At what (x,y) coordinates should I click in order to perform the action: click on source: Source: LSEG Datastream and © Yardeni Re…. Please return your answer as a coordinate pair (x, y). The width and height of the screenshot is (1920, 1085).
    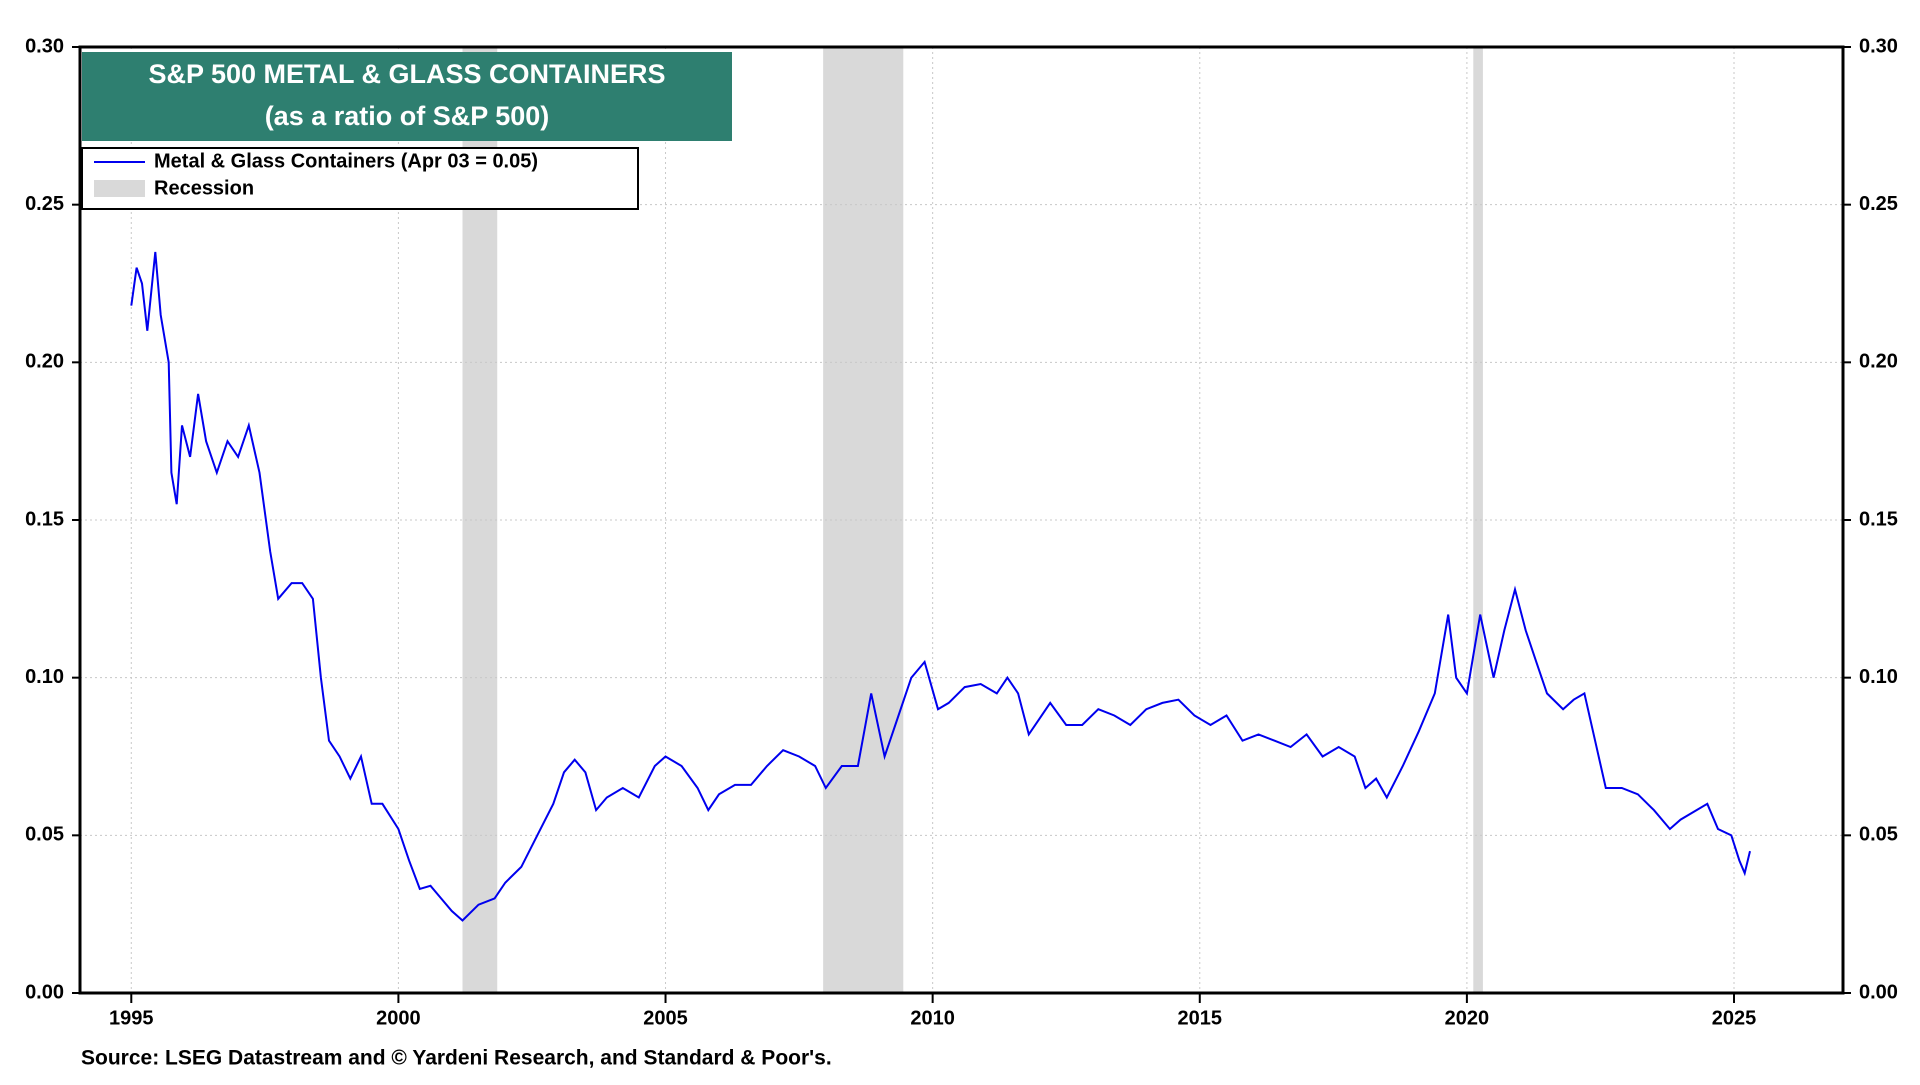
    Looking at the image, I should click on (456, 1058).